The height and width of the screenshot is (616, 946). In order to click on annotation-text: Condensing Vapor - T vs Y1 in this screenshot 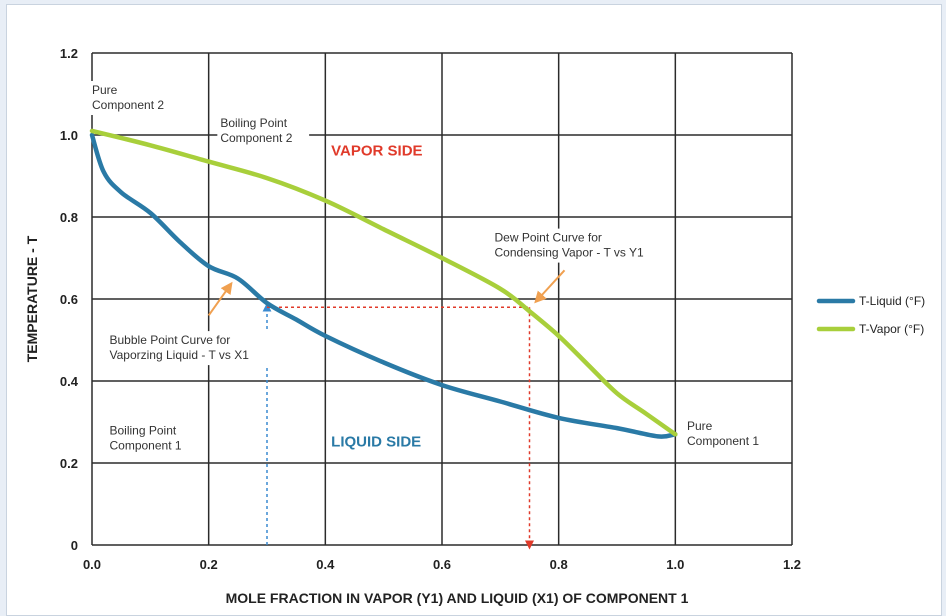, I will do `click(570, 253)`.